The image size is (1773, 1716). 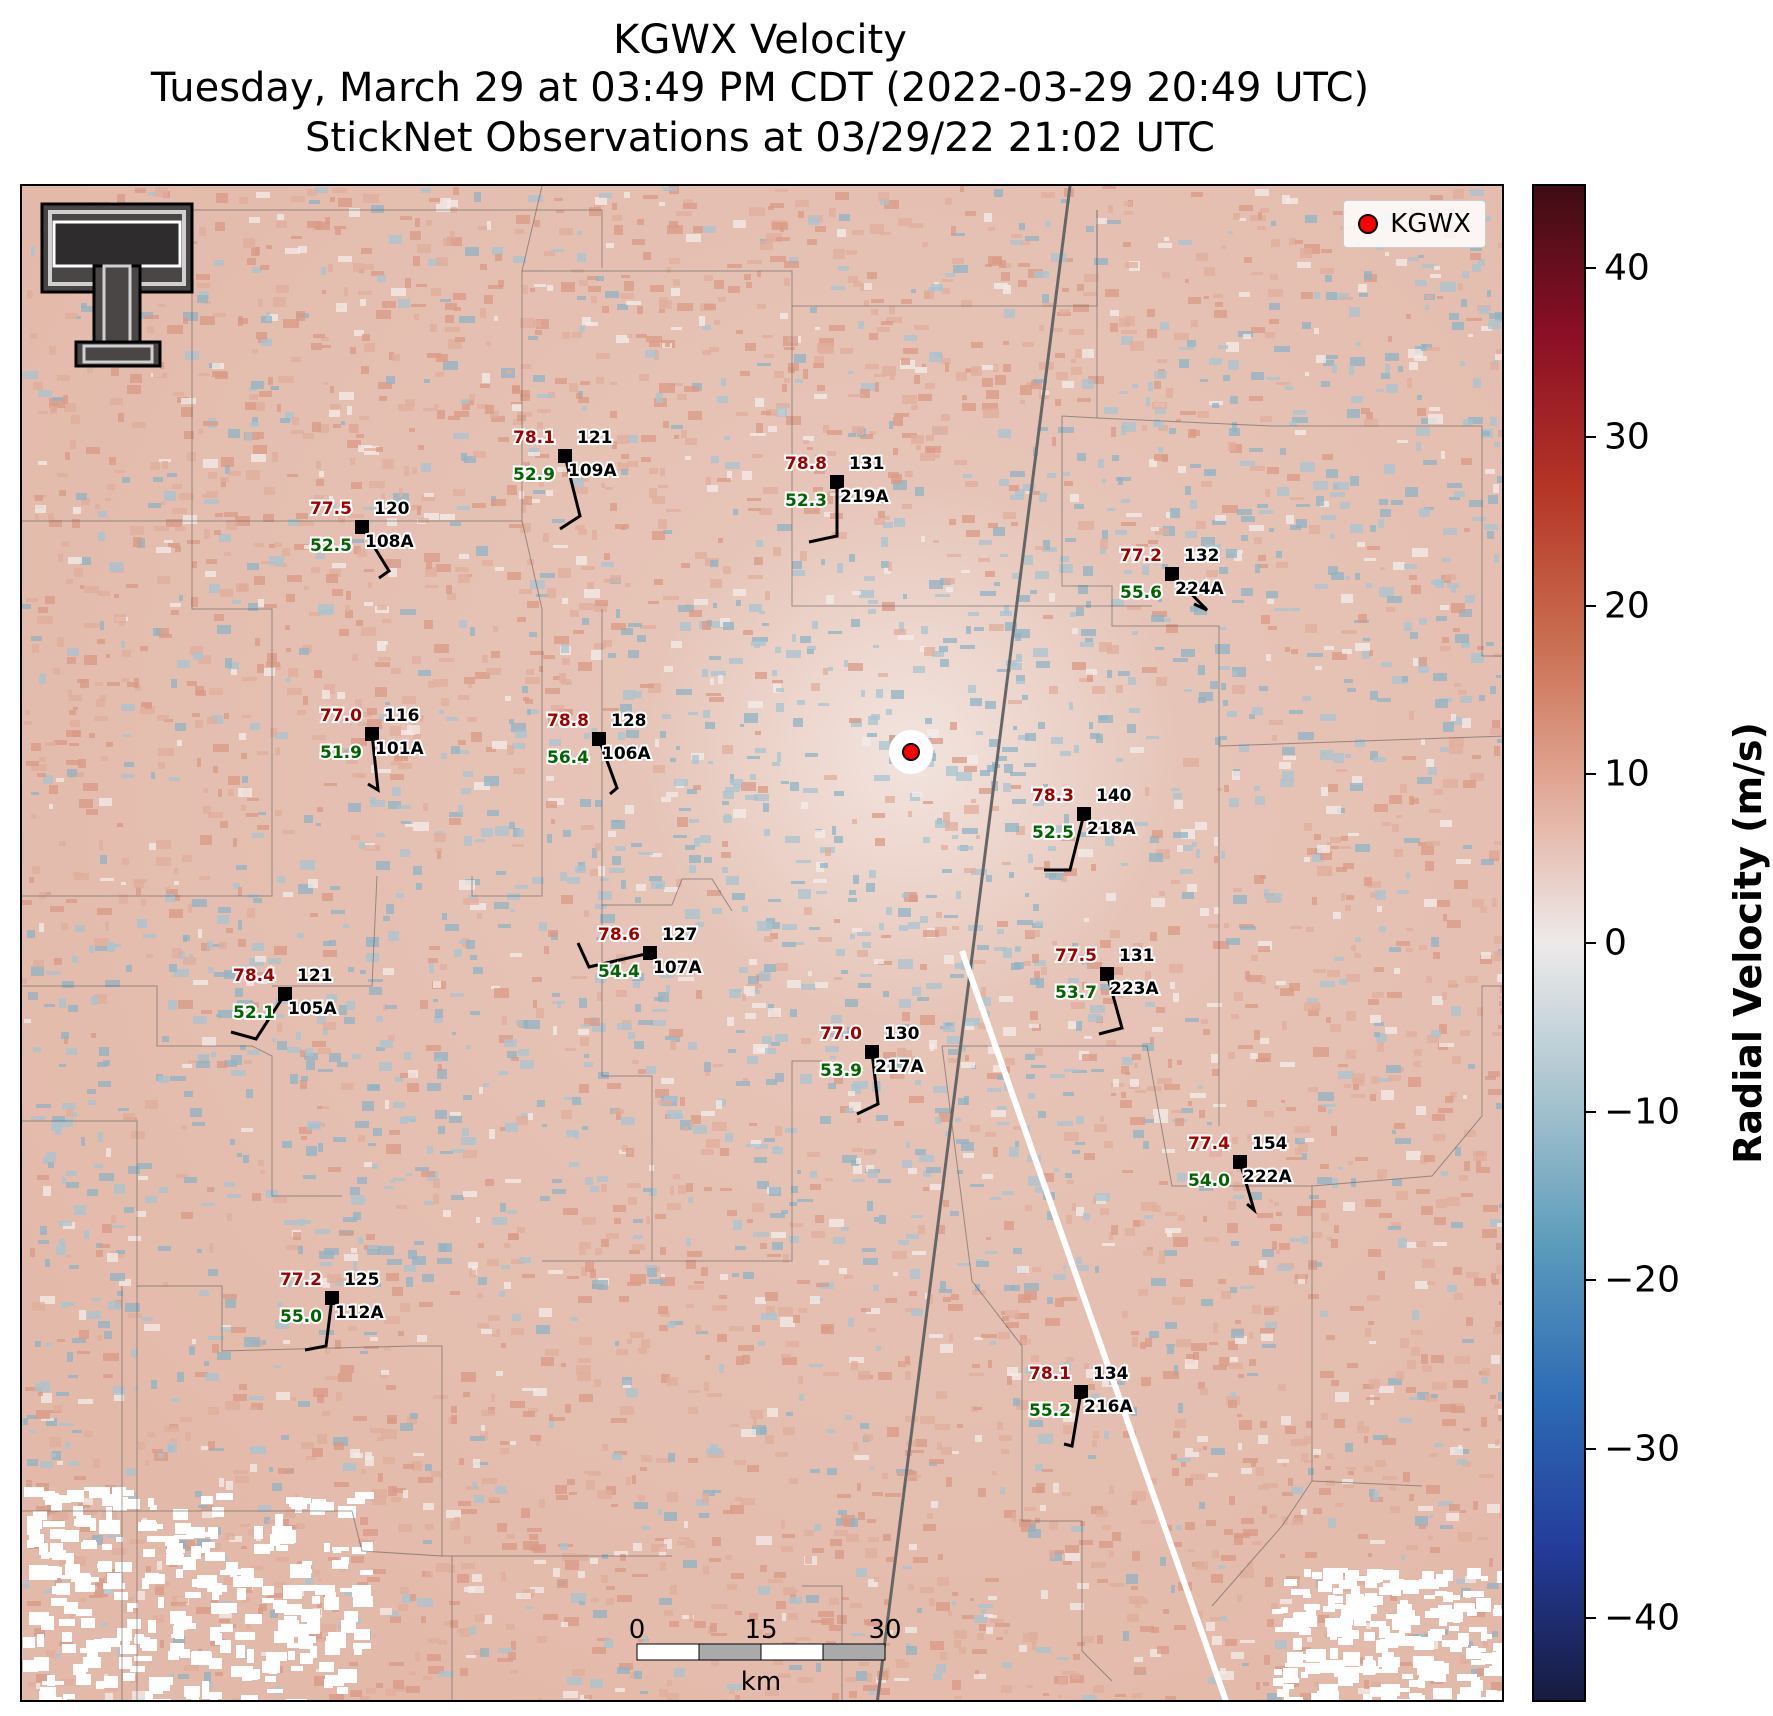 I want to click on station-wind-direction: 134, so click(x=1111, y=1374).